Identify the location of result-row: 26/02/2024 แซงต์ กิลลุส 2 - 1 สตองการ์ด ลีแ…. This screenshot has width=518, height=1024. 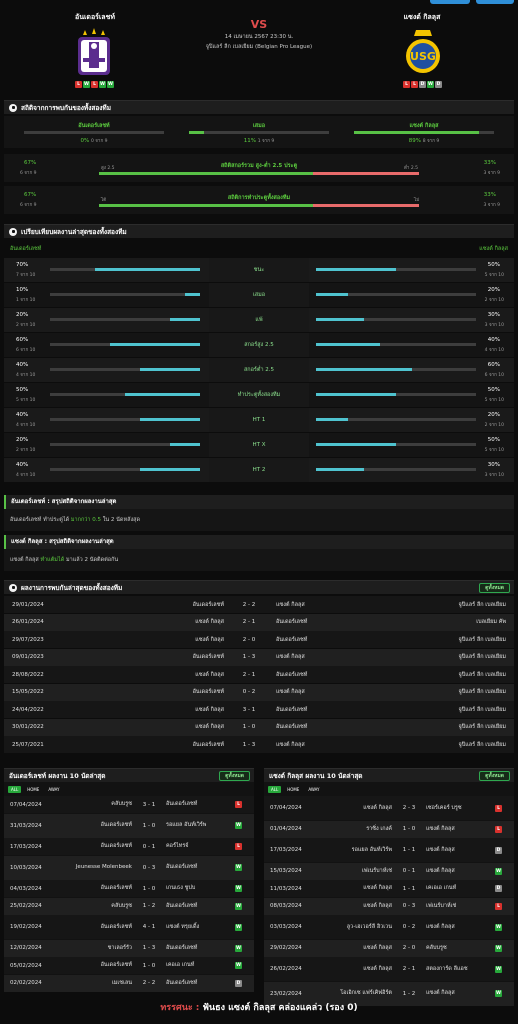
(389, 969).